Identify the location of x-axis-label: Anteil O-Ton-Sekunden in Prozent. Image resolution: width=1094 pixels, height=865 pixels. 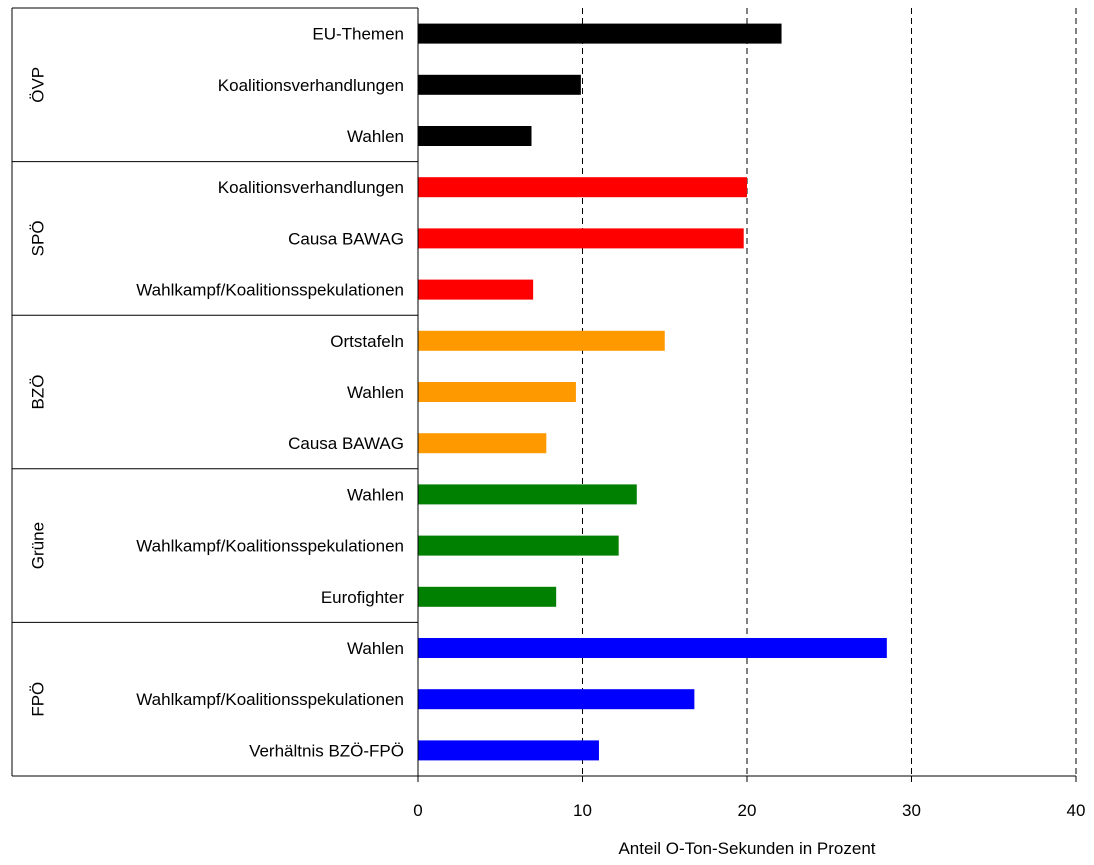
(746, 848).